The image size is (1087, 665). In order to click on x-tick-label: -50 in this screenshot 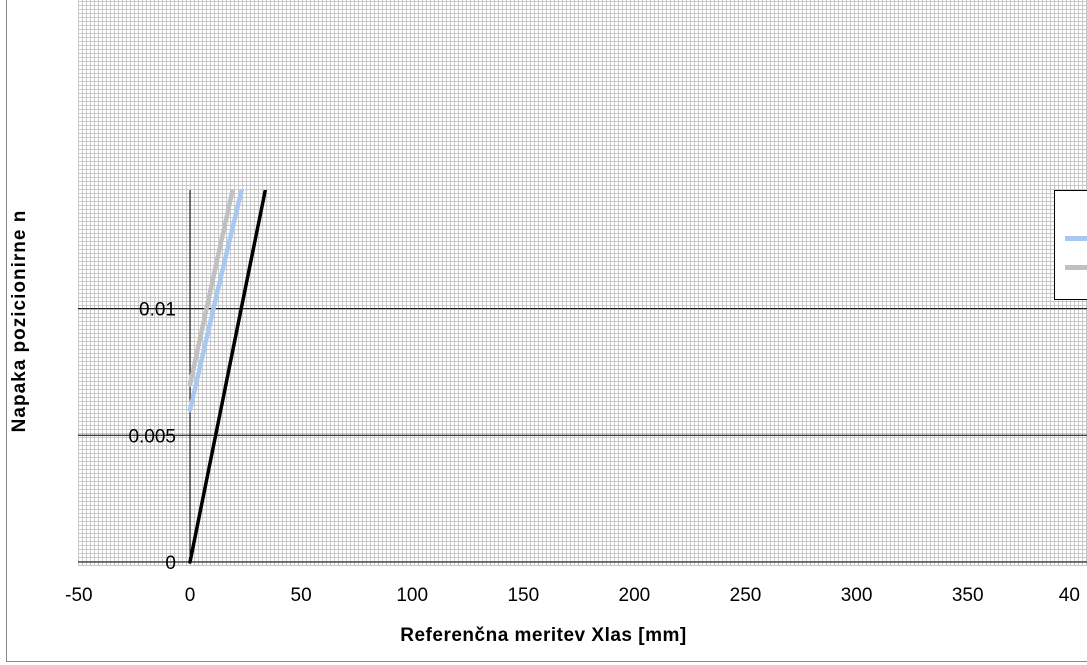, I will do `click(78, 595)`.